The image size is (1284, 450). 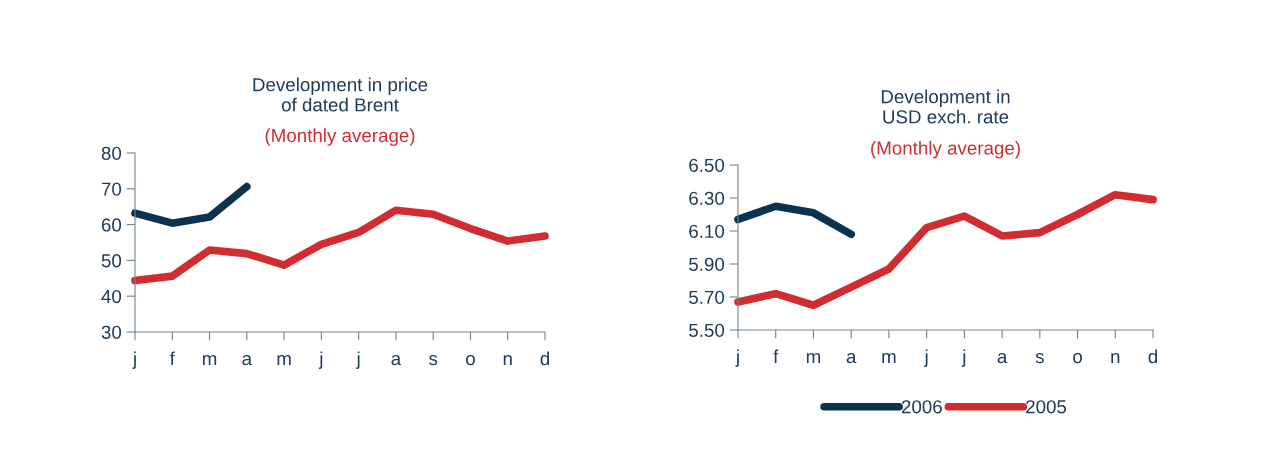 I want to click on y-tick-label: 5.90, so click(x=707, y=264).